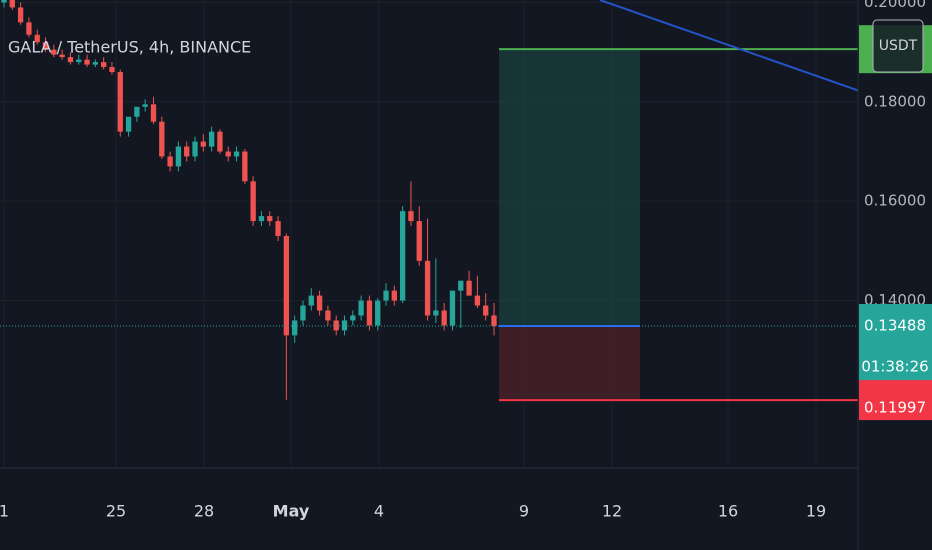 This screenshot has height=550, width=932. I want to click on stop-price-box, so click(895, 400).